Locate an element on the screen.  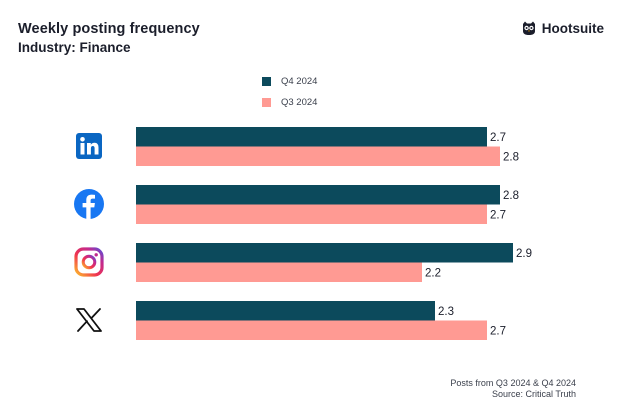
instagram-icon is located at coordinates (89, 262).